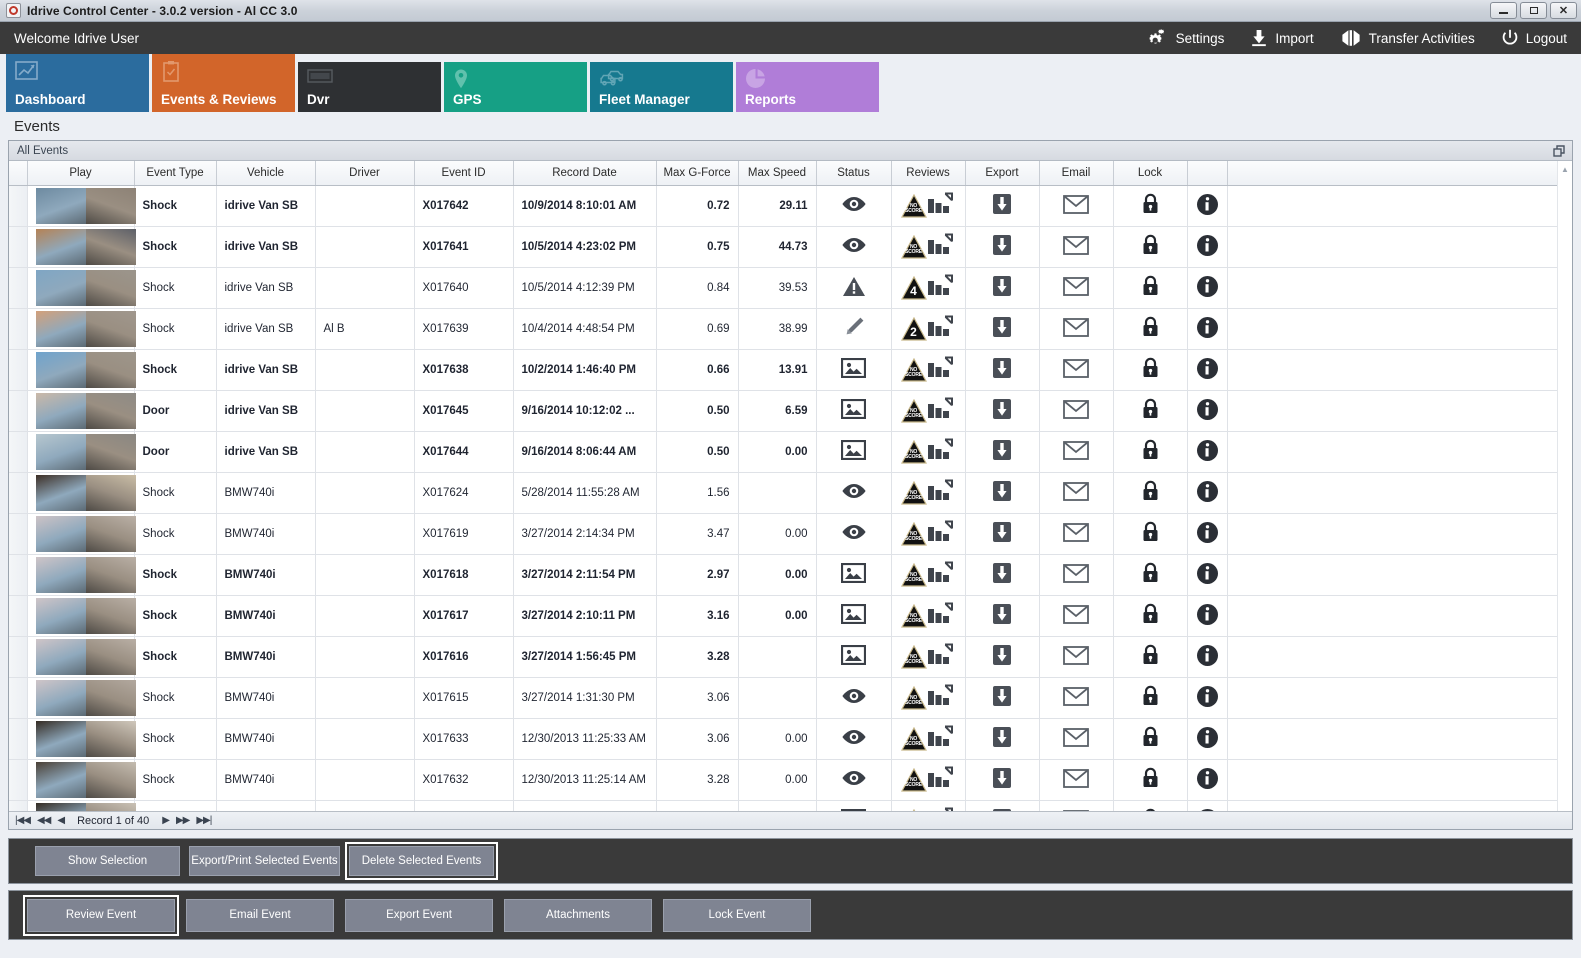 This screenshot has height=958, width=1581. What do you see at coordinates (515, 87) in the screenshot?
I see `tab-gps: GPS` at bounding box center [515, 87].